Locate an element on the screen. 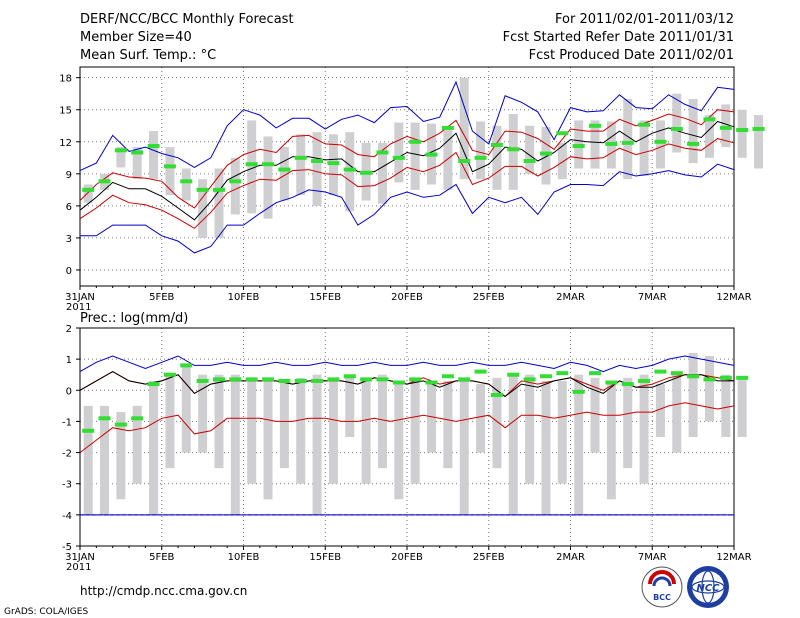 This screenshot has height=618, width=800. y-tick-label: -3 is located at coordinates (67, 485).